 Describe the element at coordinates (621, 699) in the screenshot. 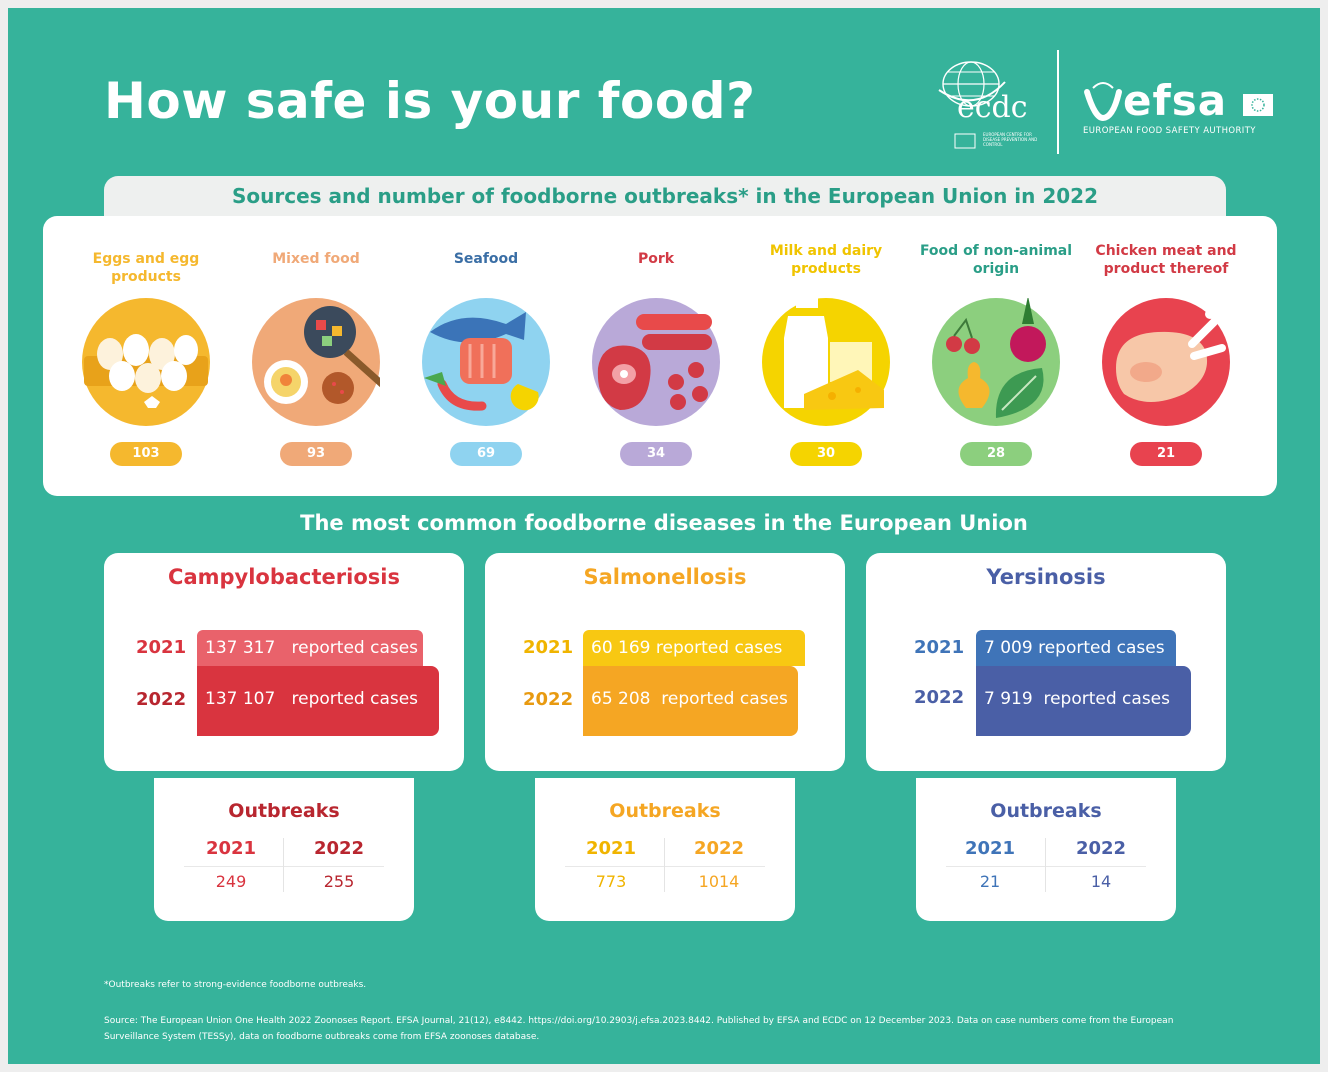

I see `cases-value: 65 208` at that location.